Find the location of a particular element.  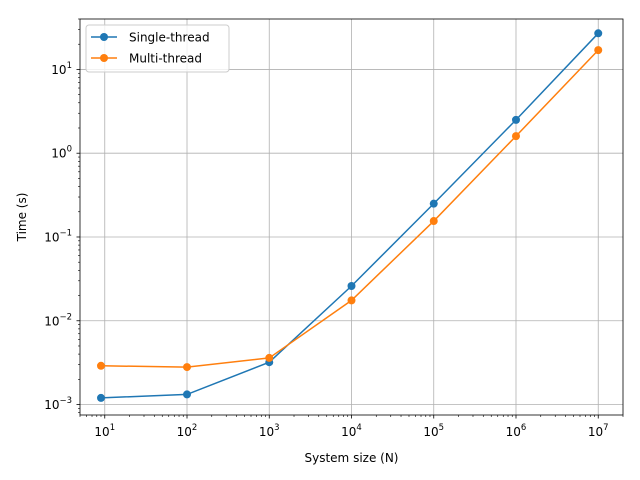

x-tick-label: 10⁴ is located at coordinates (351, 431).